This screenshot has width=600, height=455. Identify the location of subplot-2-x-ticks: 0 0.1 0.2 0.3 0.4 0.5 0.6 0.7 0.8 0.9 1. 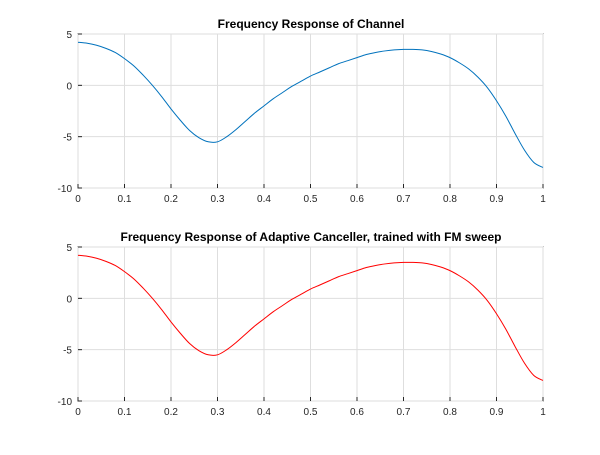
(310, 407).